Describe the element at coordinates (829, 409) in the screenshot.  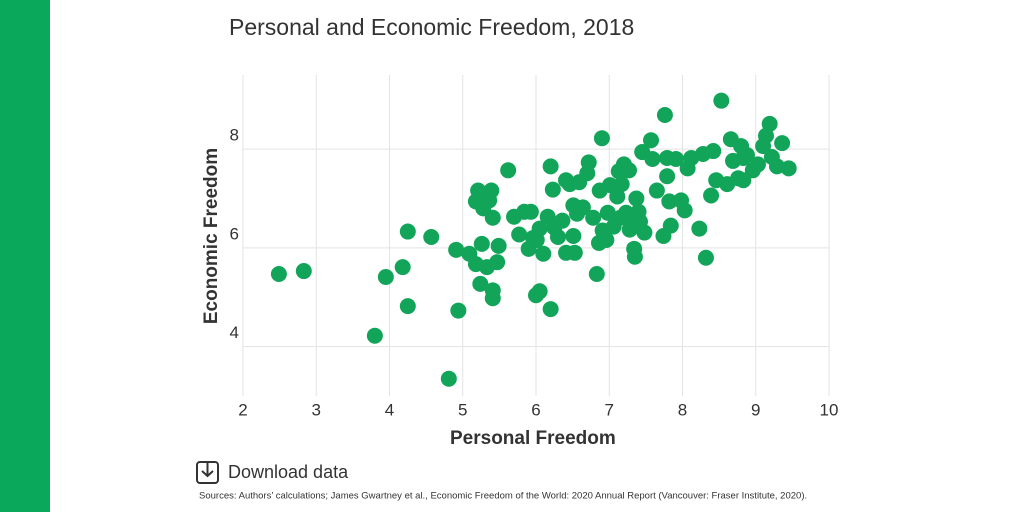
I see `x-tick-label: 10` at that location.